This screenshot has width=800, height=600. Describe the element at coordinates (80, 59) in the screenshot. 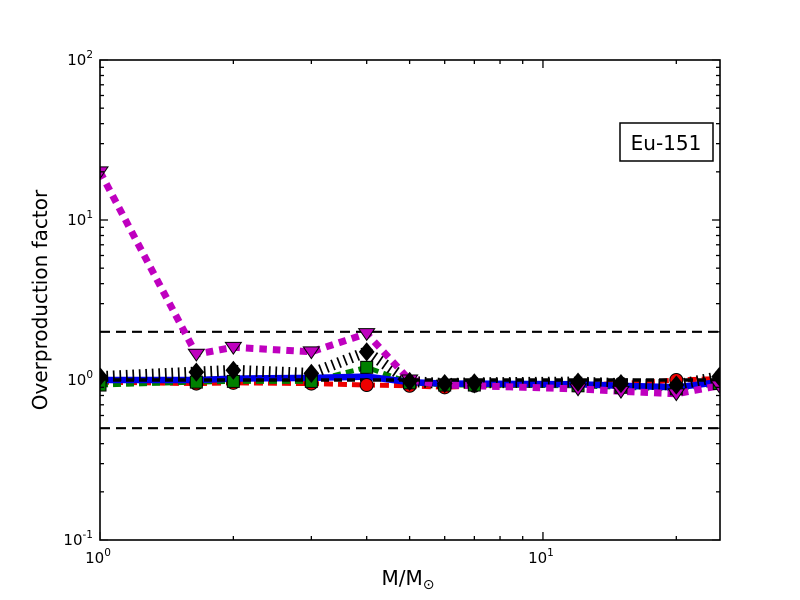

I see `y-tick-label-0: 10²` at that location.